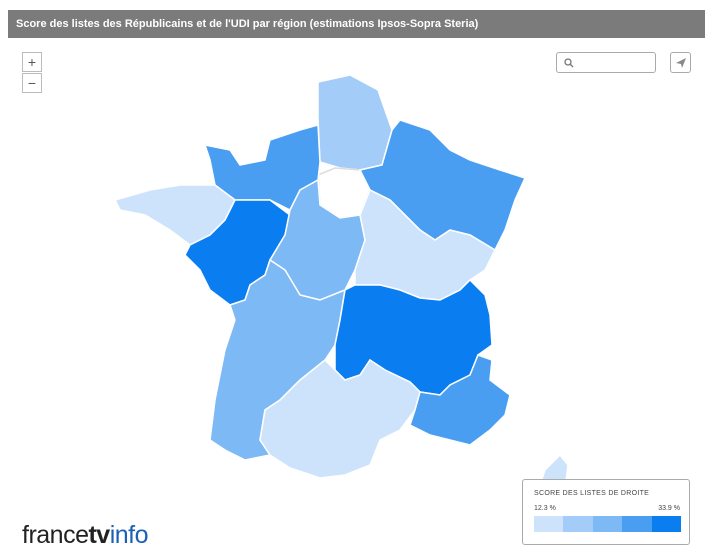  I want to click on logo-part: france, so click(55, 535).